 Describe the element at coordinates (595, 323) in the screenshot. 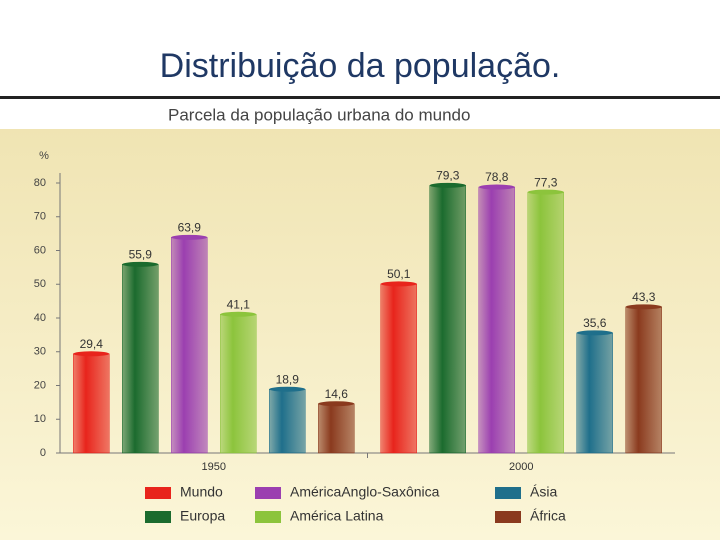

I see `value-label: 35,6` at that location.